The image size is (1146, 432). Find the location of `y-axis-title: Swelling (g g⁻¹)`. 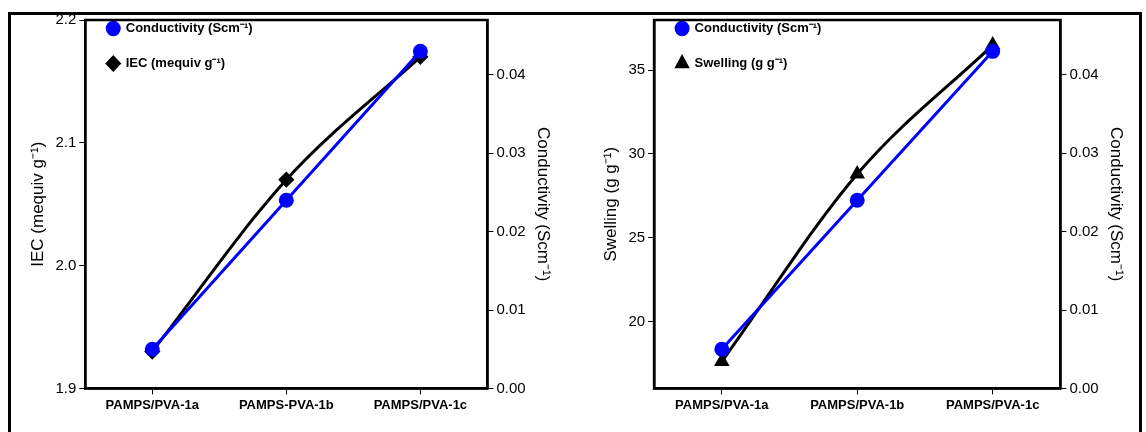

y-axis-title: Swelling (g g⁻¹) is located at coordinates (610, 204).